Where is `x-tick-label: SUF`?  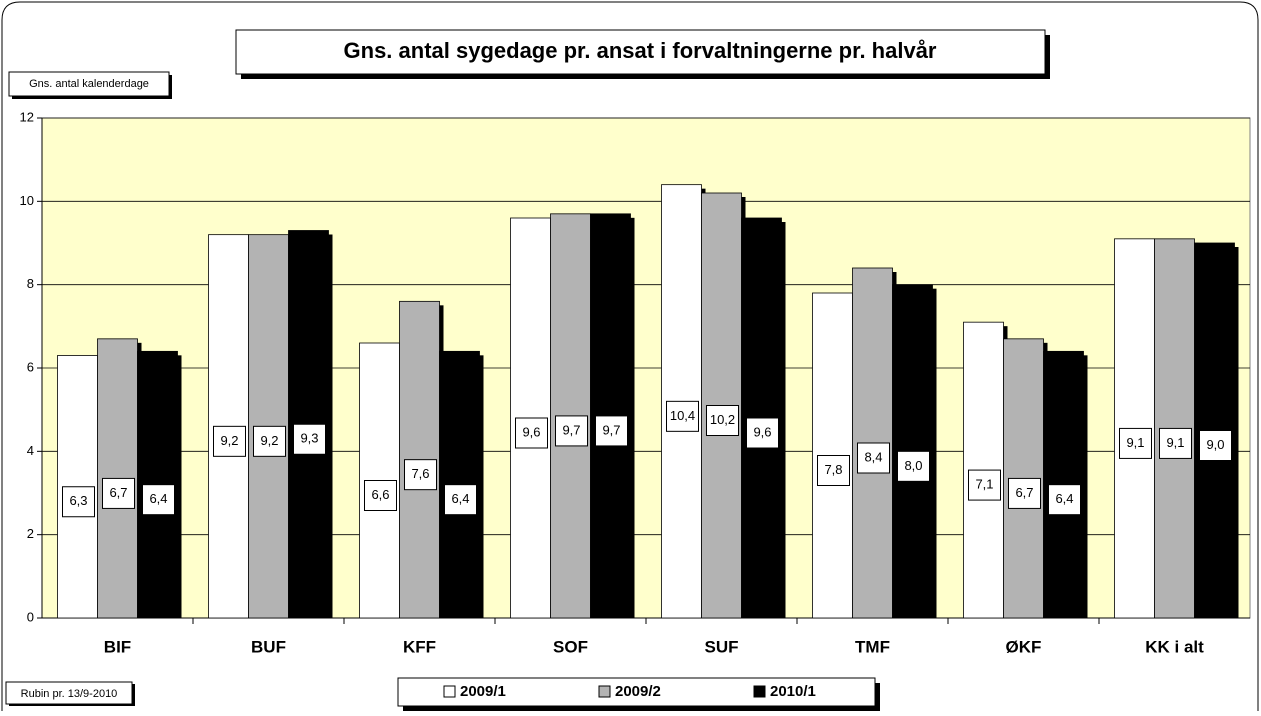 x-tick-label: SUF is located at coordinates (722, 646).